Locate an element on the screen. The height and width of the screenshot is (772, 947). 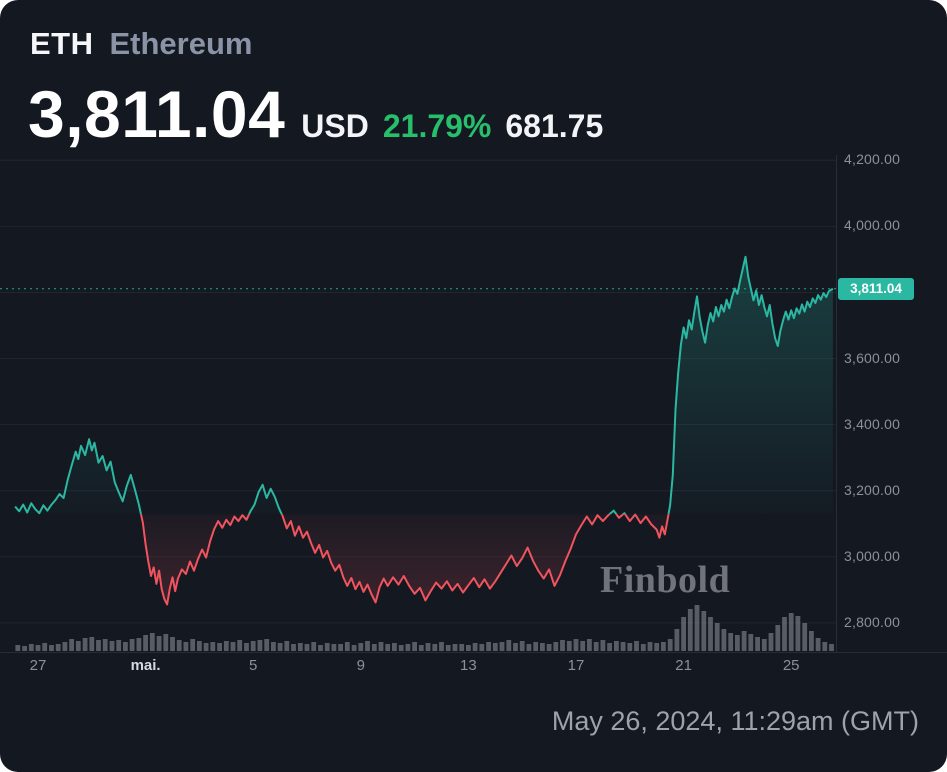
price-header: 3,811.04 USD 21.79% 681.75 is located at coordinates (315, 114).